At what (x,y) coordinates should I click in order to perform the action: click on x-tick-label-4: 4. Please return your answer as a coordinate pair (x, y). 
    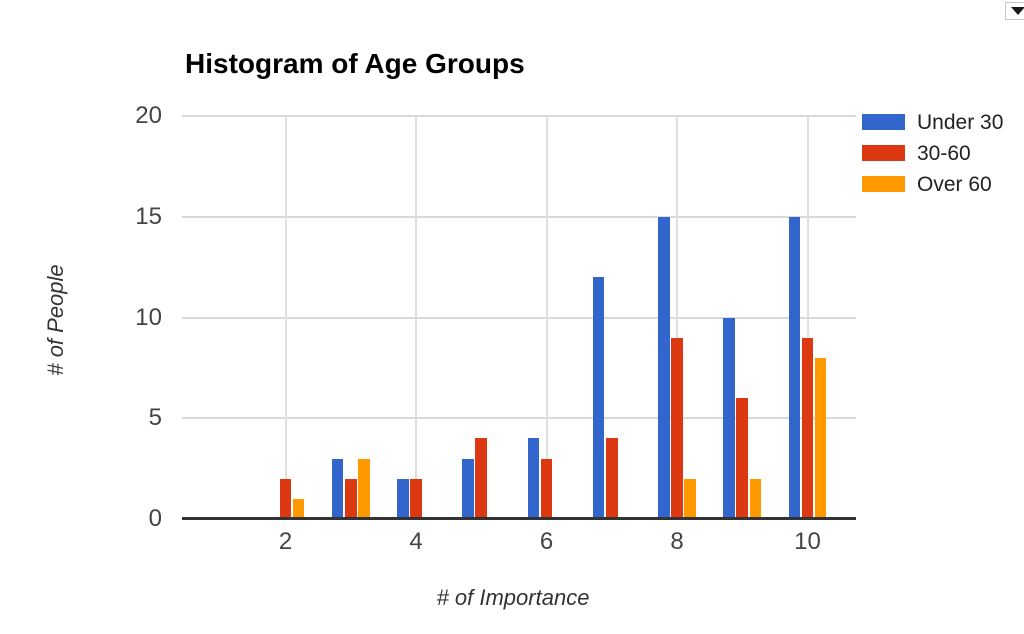
    Looking at the image, I should click on (416, 541).